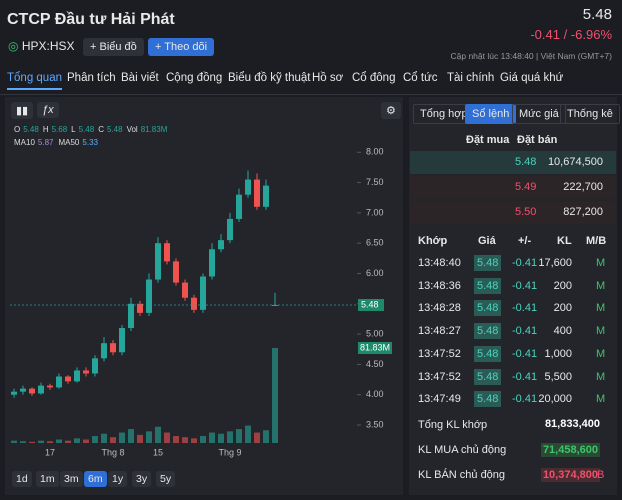 This screenshot has width=622, height=500. Describe the element at coordinates (539, 114) in the screenshot. I see `panel-tab: Mức giá` at that location.